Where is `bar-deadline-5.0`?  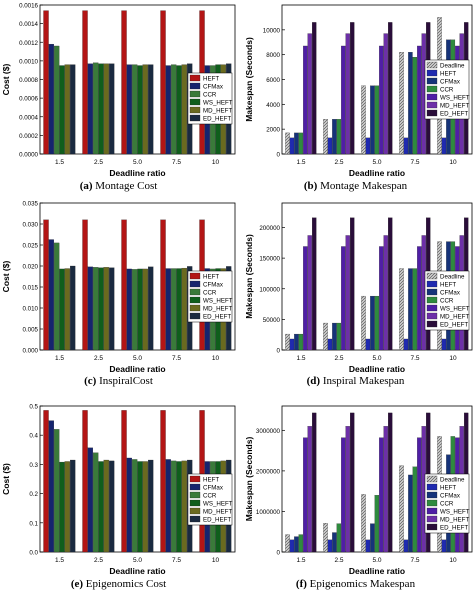
bar-deadline-5.0 is located at coordinates (363, 323).